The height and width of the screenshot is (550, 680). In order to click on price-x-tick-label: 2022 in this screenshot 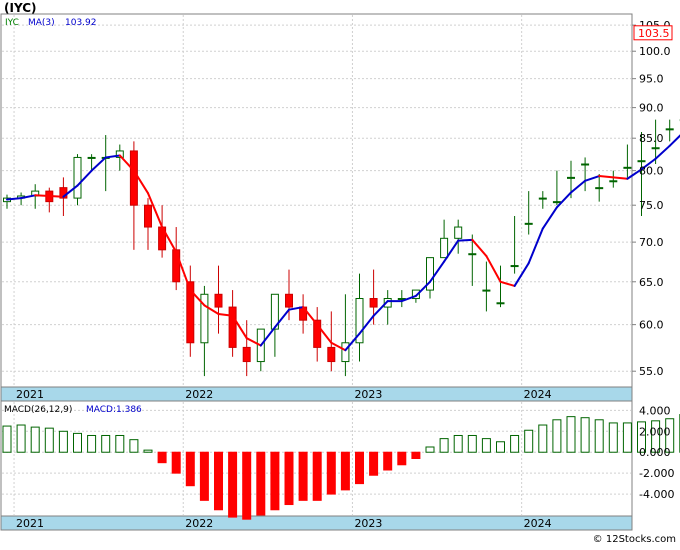, I will do `click(199, 394)`.